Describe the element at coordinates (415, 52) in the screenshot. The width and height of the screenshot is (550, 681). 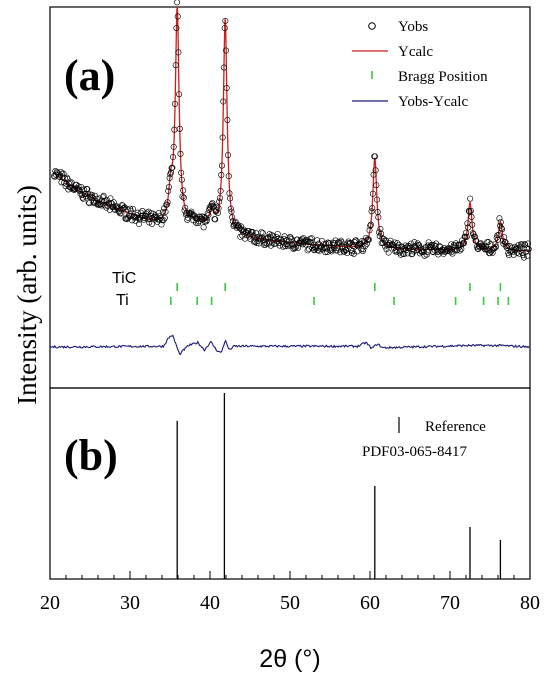
I see `legend-ycalc-label: Ycalc` at that location.